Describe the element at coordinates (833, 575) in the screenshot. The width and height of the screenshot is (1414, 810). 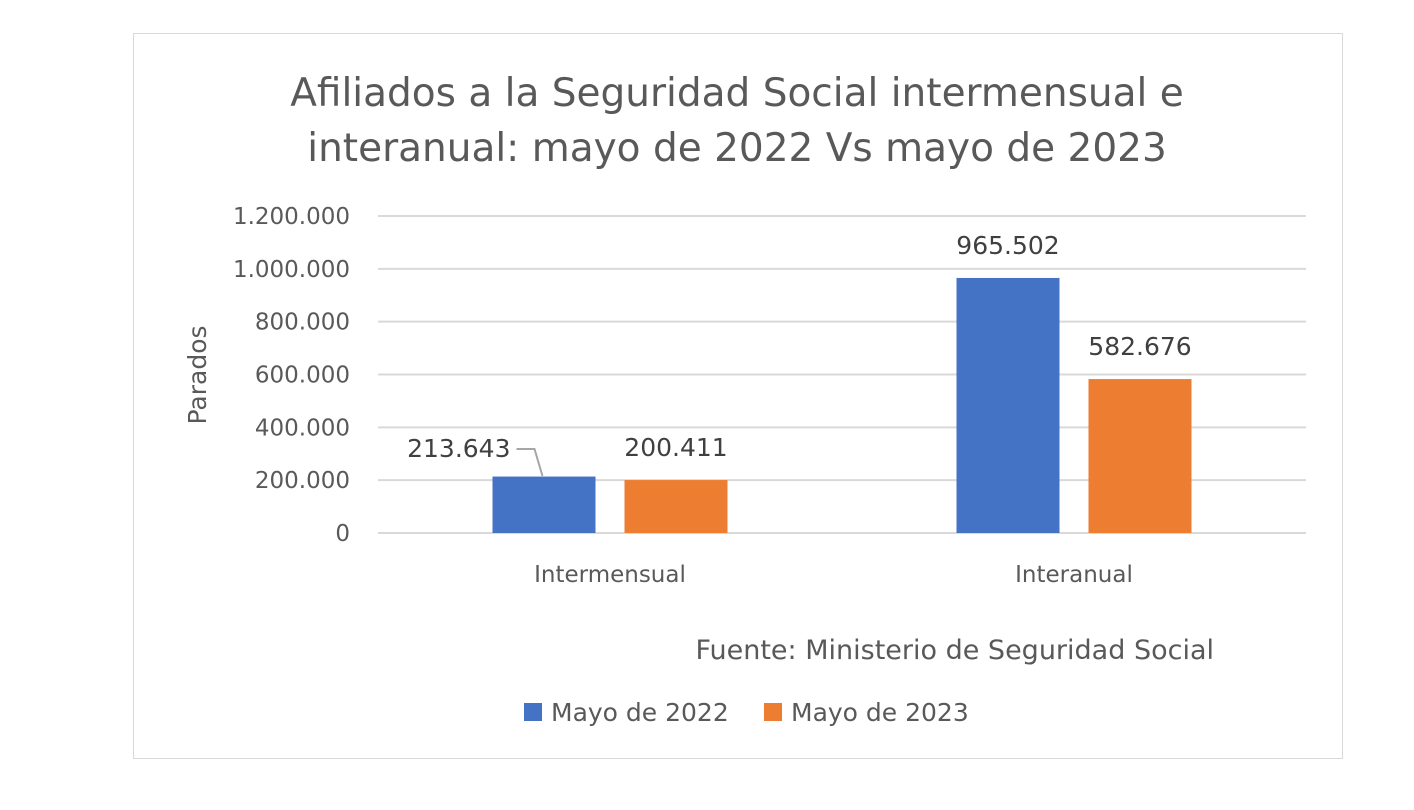
I see `x-axis-categories: Intermensual Interanual` at that location.